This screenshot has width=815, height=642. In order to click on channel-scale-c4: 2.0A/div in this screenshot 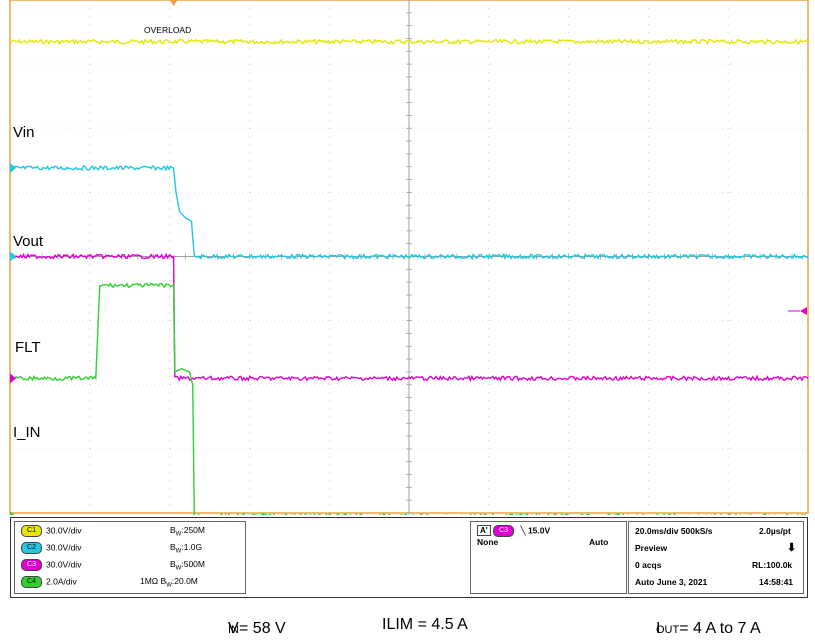, I will do `click(61, 581)`.